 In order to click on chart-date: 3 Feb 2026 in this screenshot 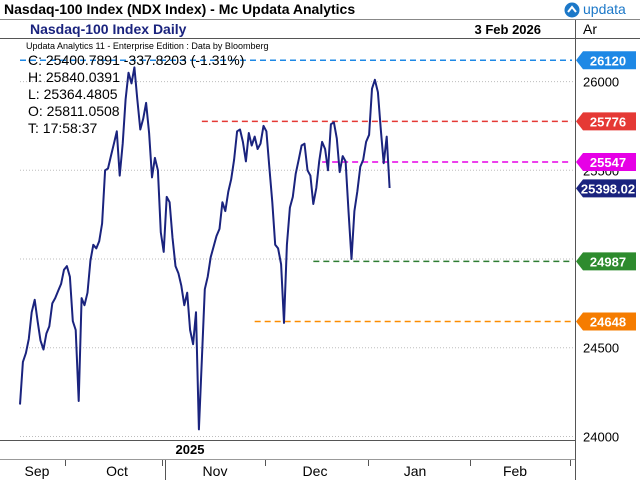, I will do `click(508, 29)`.